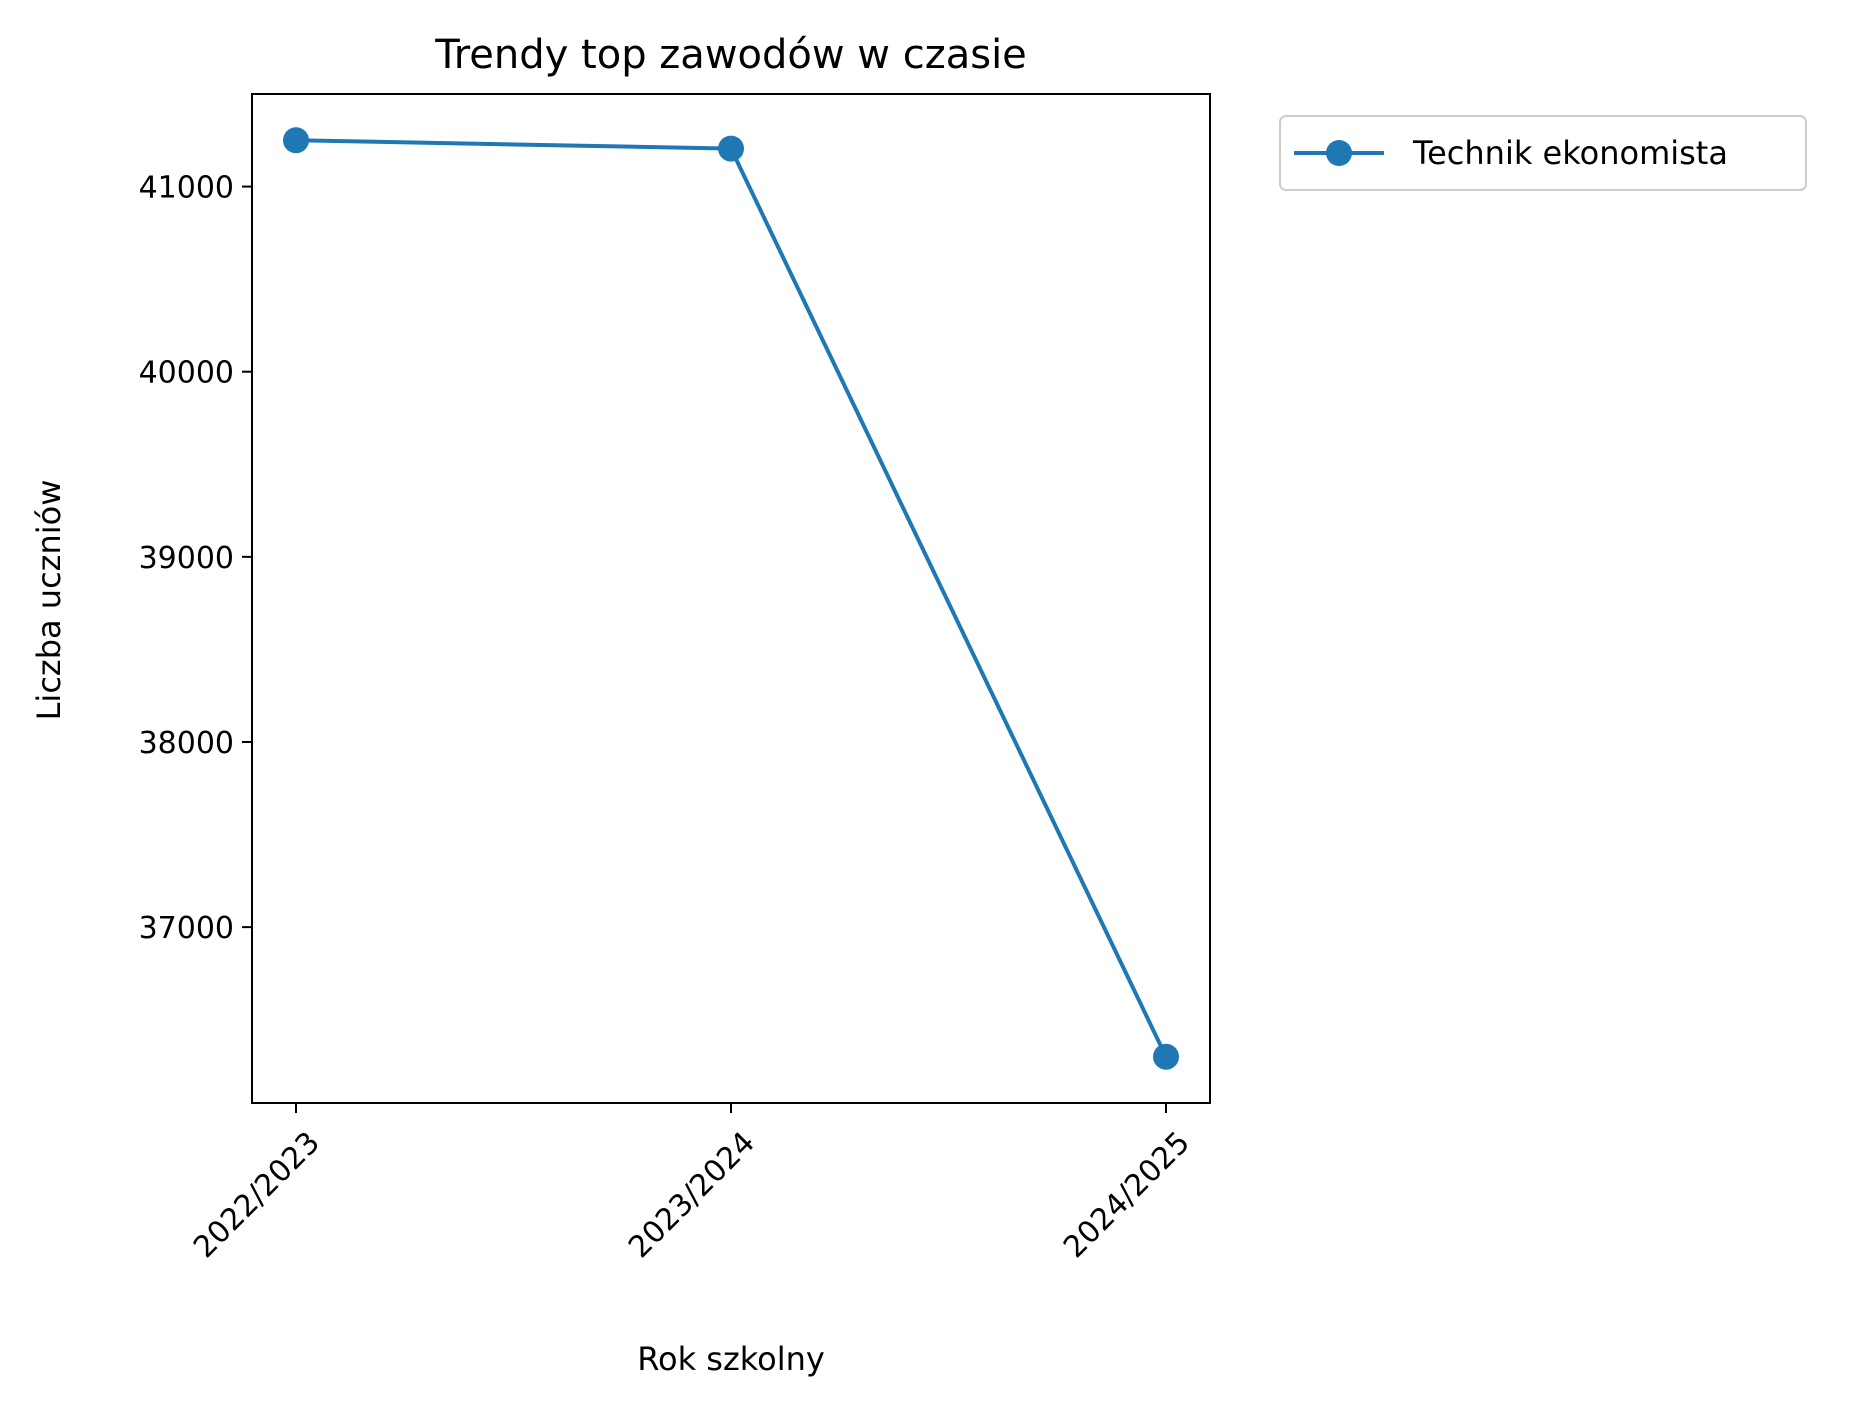  I want to click on y-tick-label: 40000, so click(186, 373).